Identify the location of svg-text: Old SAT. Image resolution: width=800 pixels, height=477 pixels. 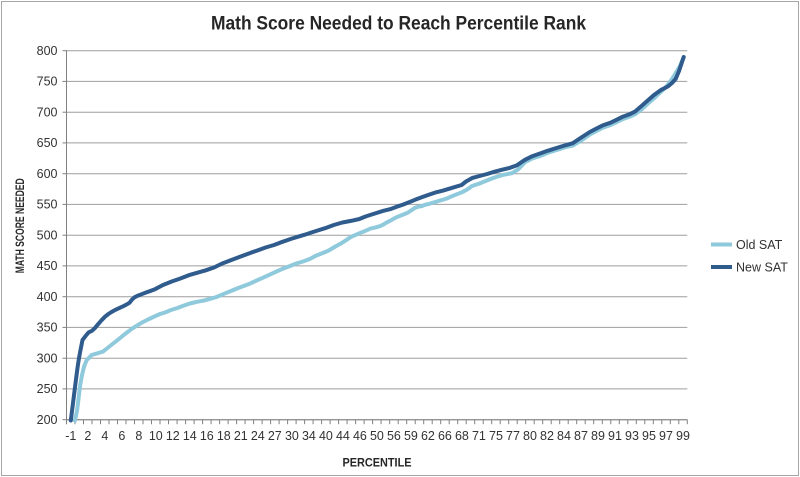
(759, 245).